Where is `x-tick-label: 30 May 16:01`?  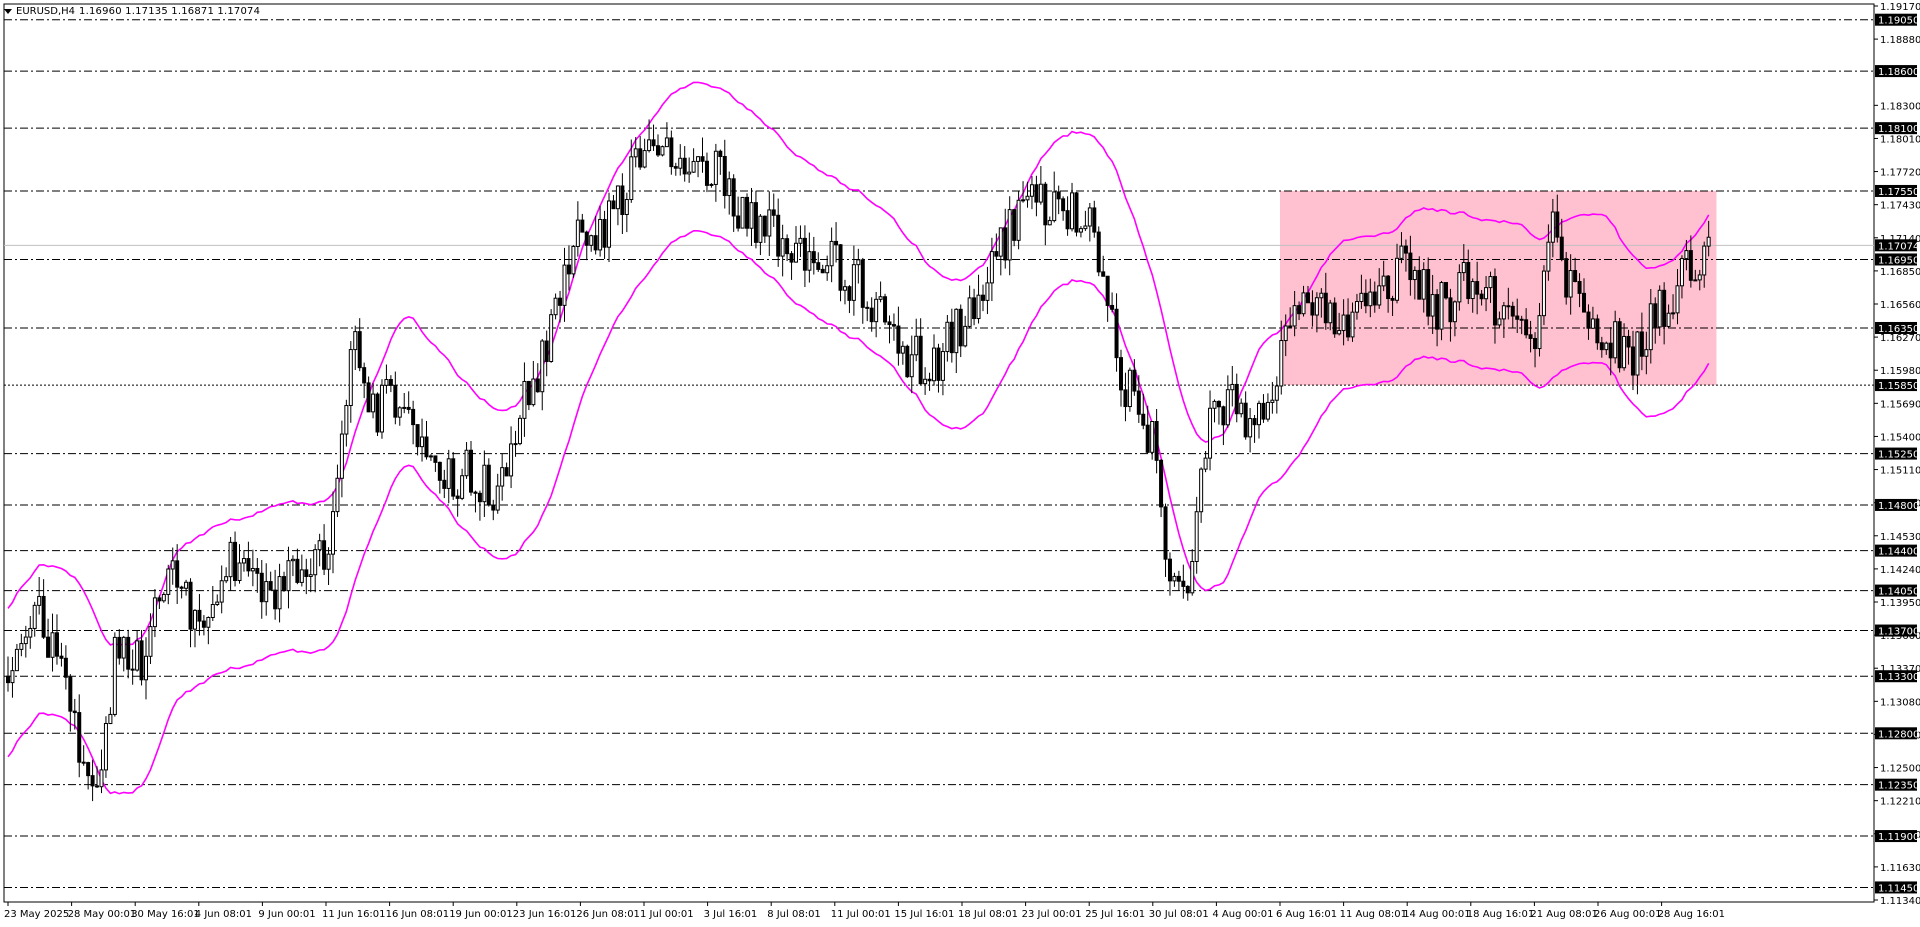
x-tick-label: 30 May 16:01 is located at coordinates (165, 914).